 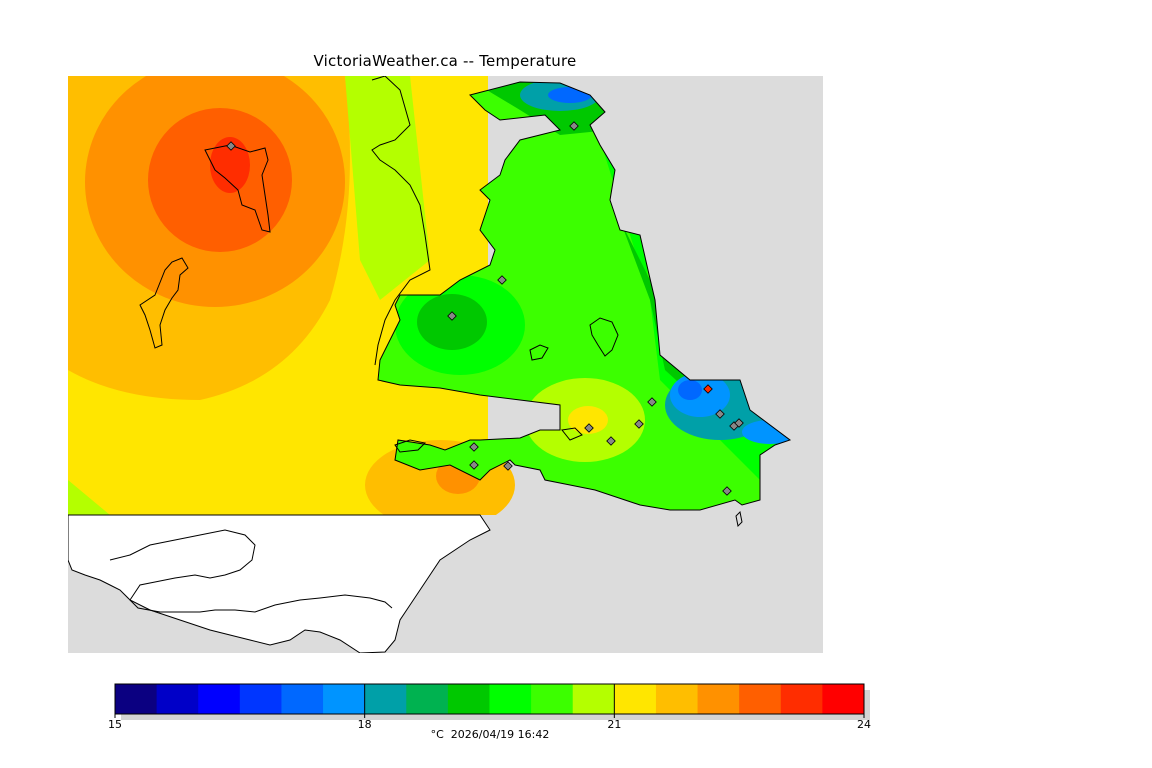 What do you see at coordinates (115, 724) in the screenshot?
I see `legend-tick-label: 15` at bounding box center [115, 724].